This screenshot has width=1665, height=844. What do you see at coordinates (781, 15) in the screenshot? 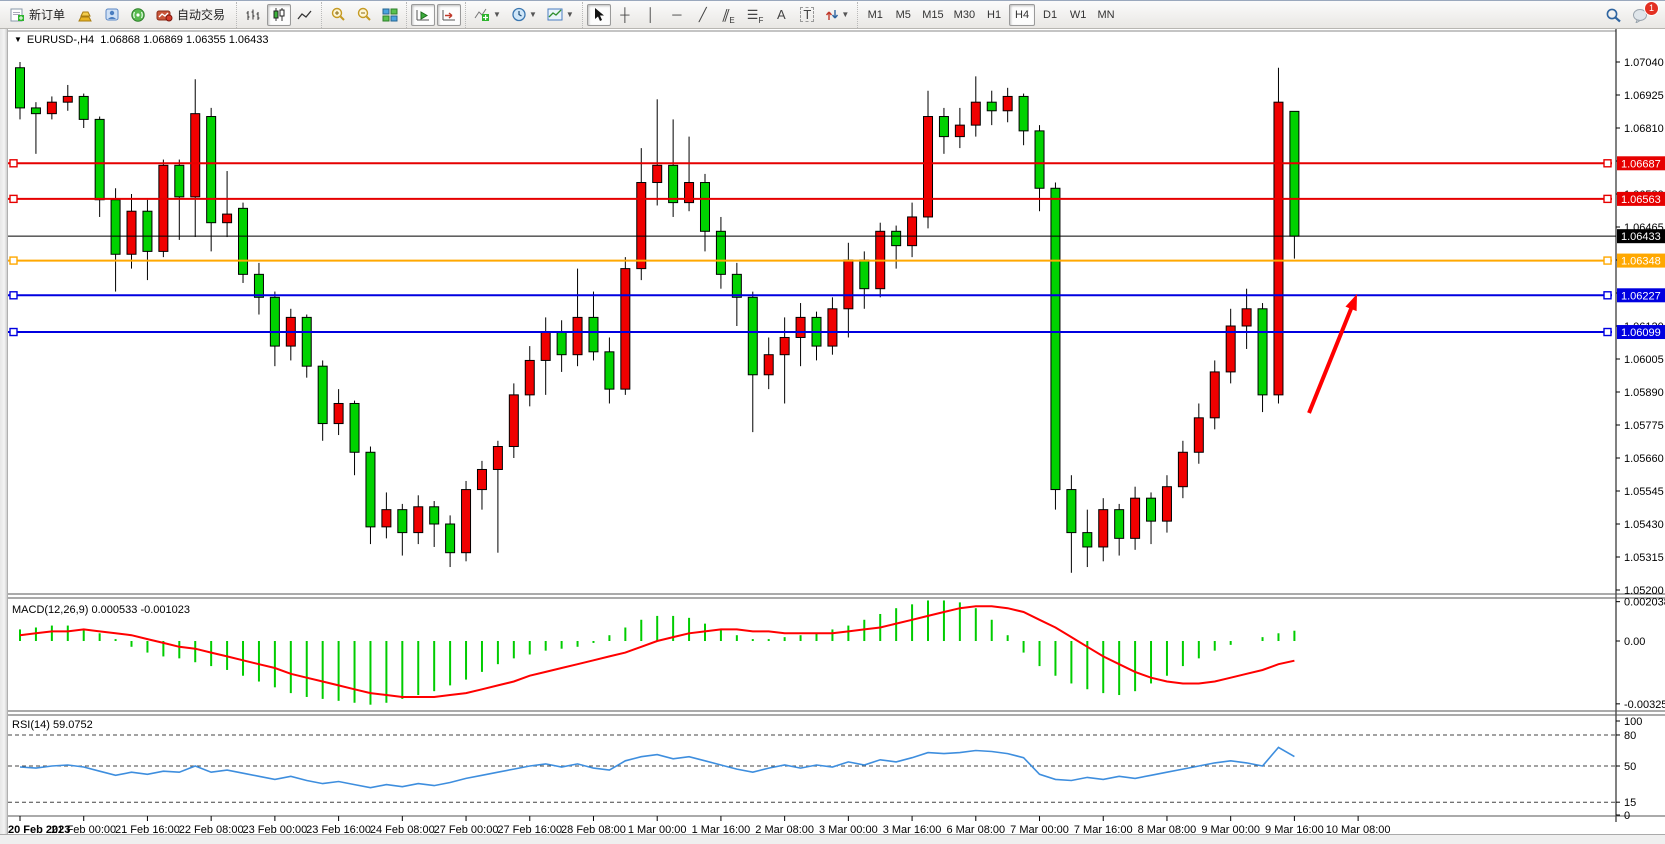
I see `text-button: A` at bounding box center [781, 15].